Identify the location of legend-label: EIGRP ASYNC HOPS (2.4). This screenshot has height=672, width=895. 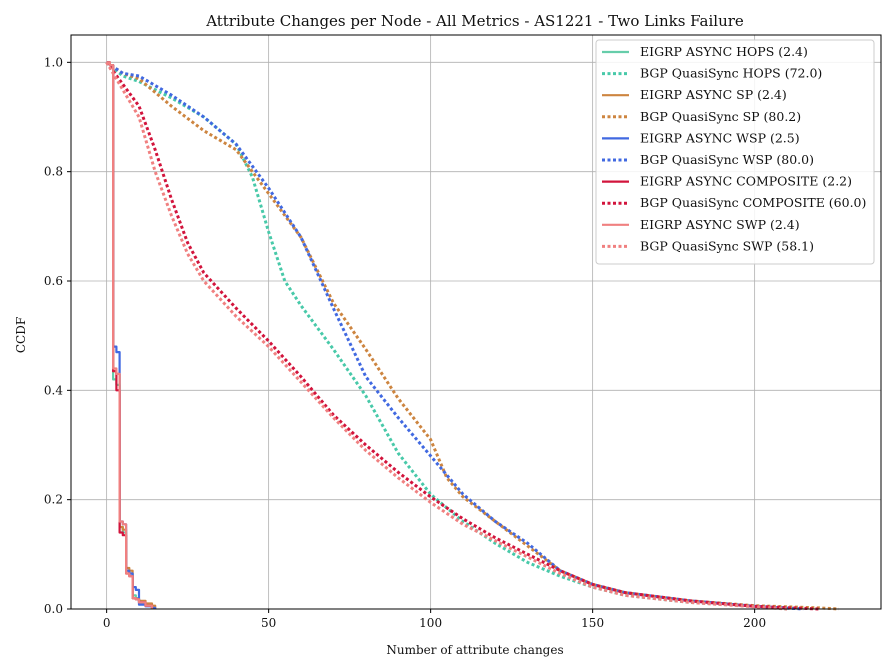
(724, 51).